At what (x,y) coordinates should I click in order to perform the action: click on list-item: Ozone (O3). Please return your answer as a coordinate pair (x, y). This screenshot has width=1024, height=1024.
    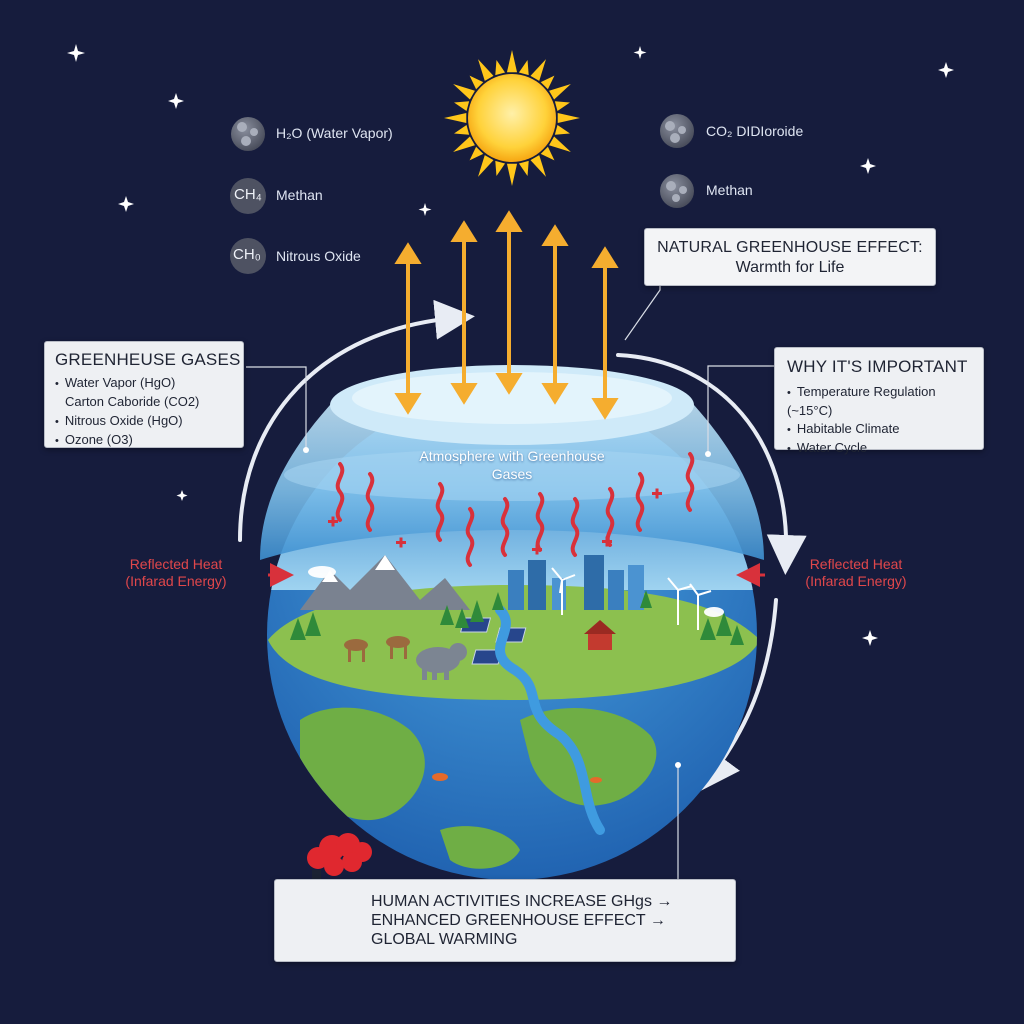
    Looking at the image, I should click on (149, 440).